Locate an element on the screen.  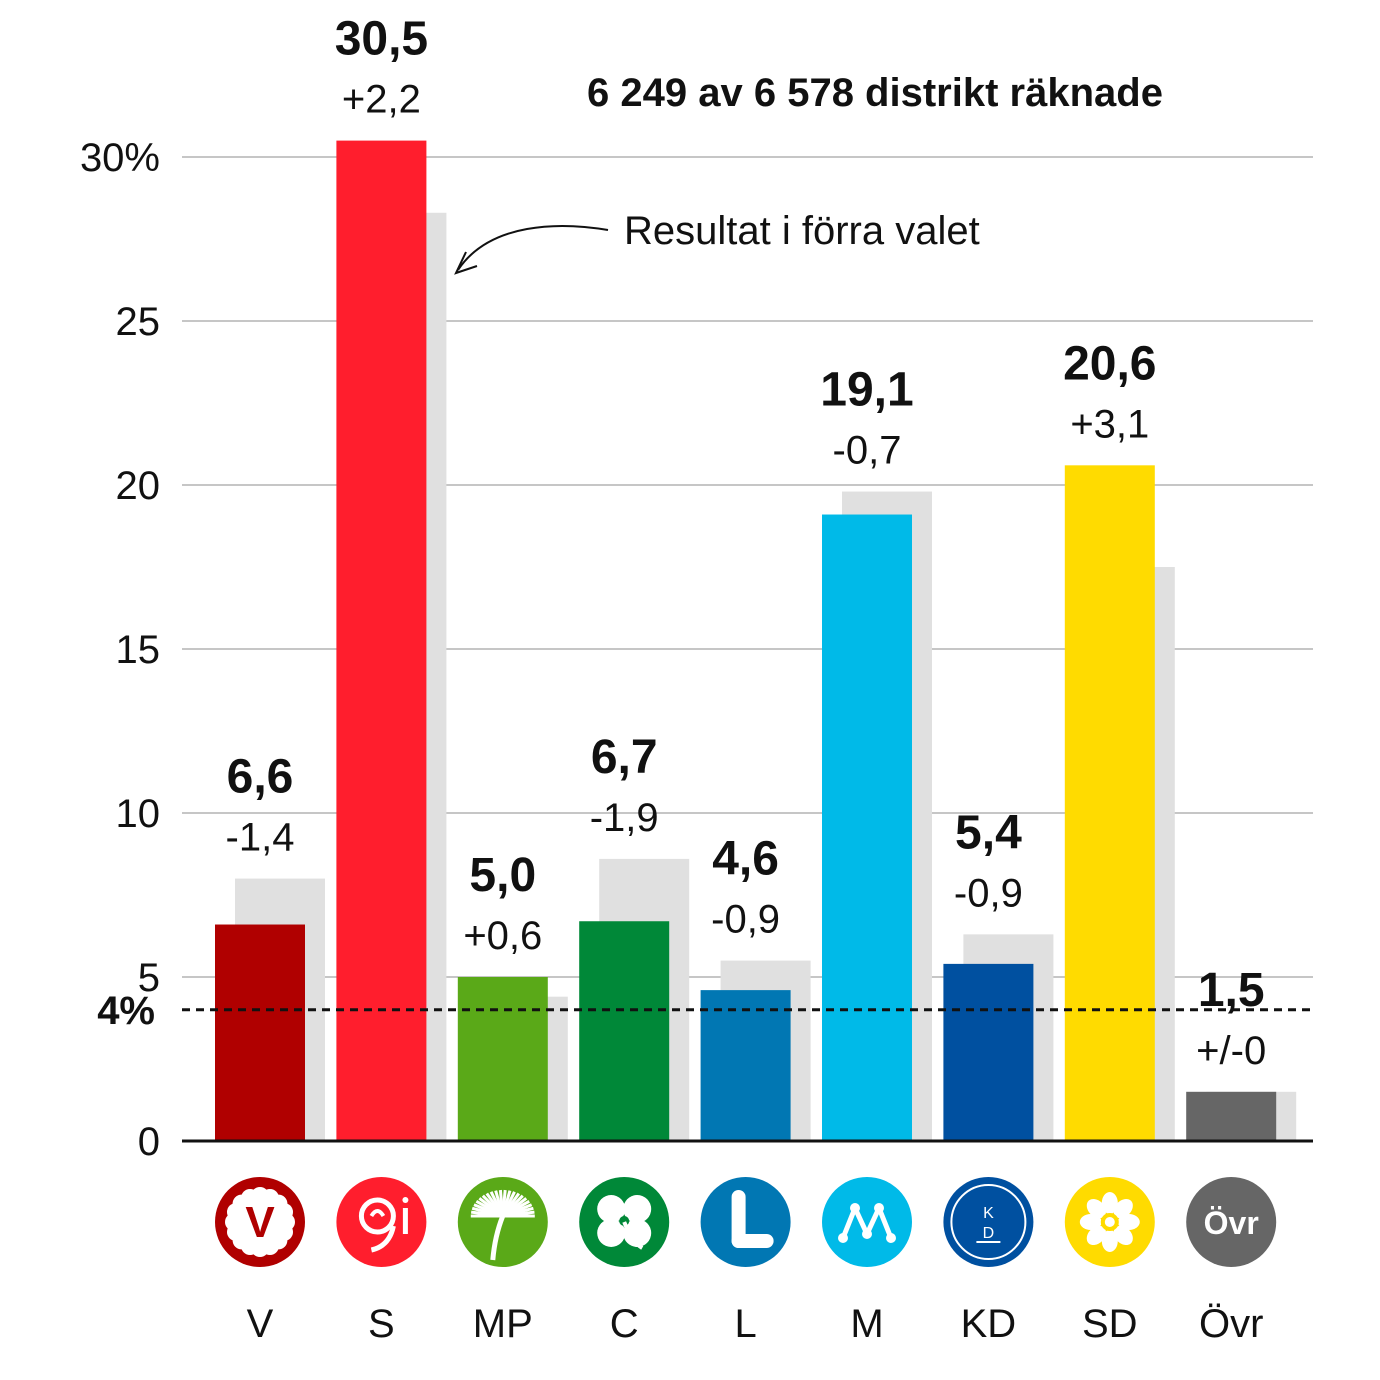
change-label: -1,4 is located at coordinates (260, 838).